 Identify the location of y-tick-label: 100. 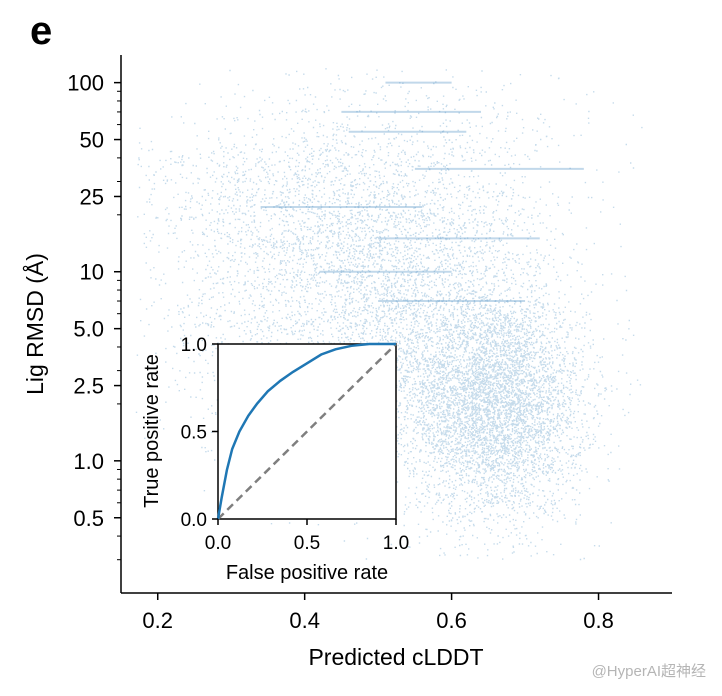
(85, 83).